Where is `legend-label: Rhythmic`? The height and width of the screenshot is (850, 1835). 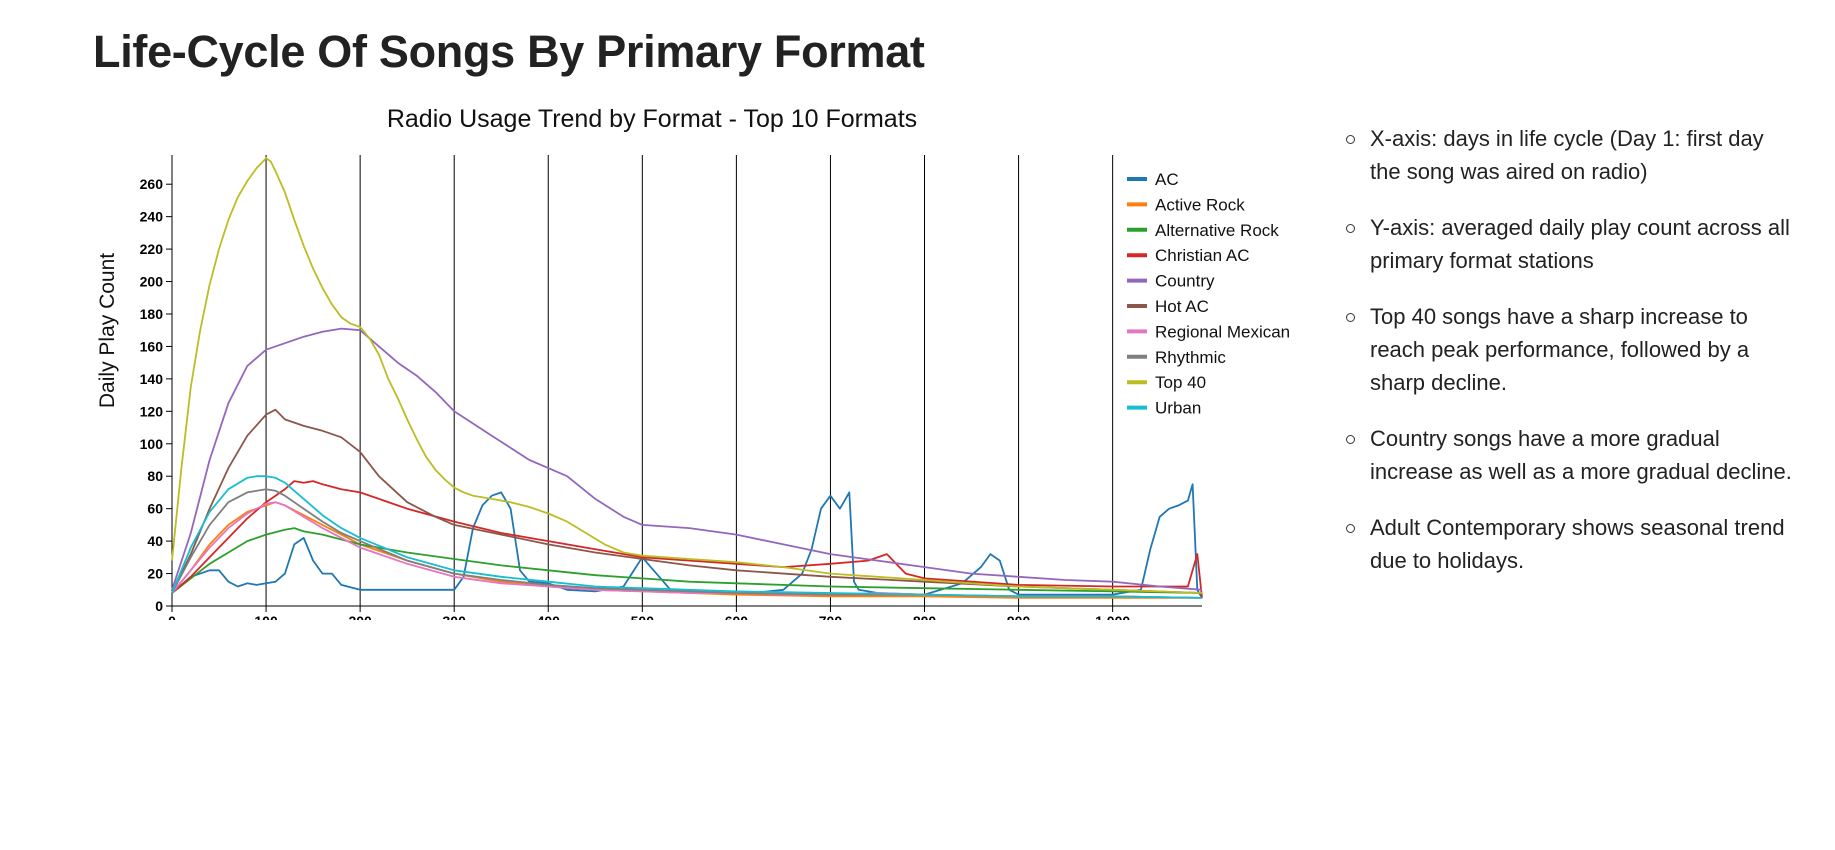 legend-label: Rhythmic is located at coordinates (1190, 357).